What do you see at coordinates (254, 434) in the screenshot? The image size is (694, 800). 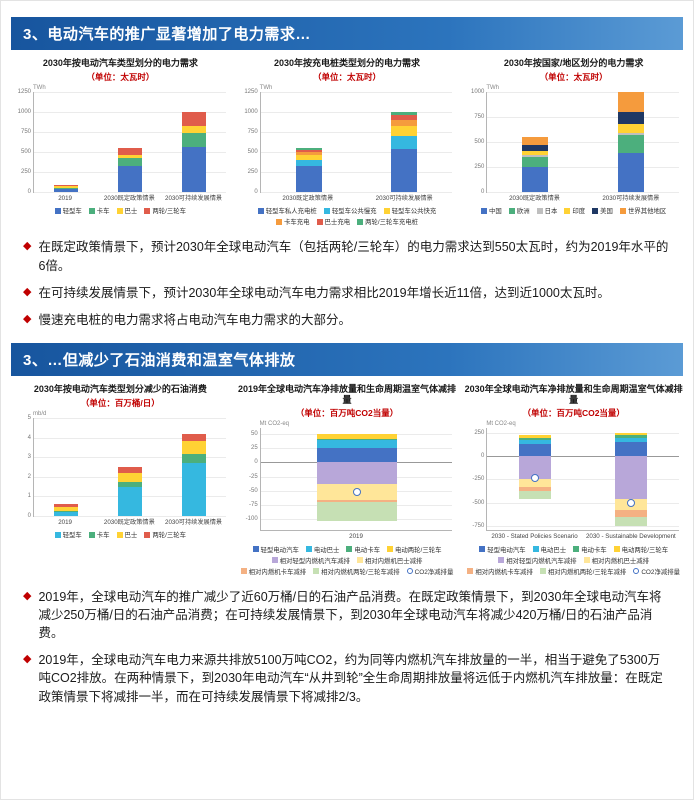 I see `y-tick-label: 50` at bounding box center [254, 434].